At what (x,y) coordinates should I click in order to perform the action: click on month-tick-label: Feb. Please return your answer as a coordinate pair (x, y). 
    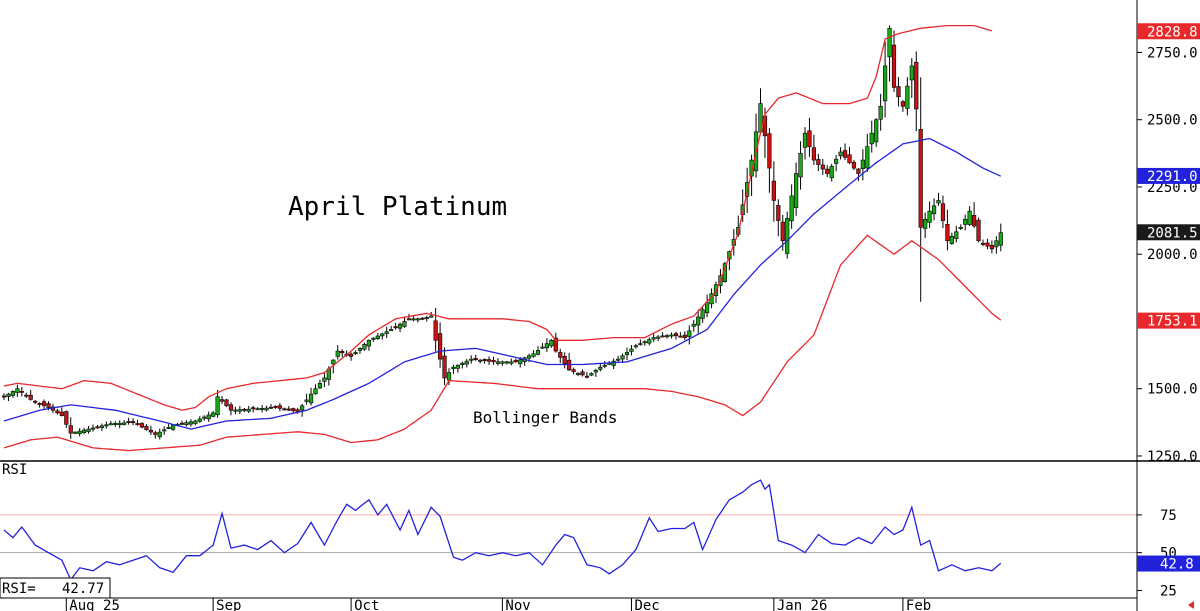
    Looking at the image, I should click on (918, 604).